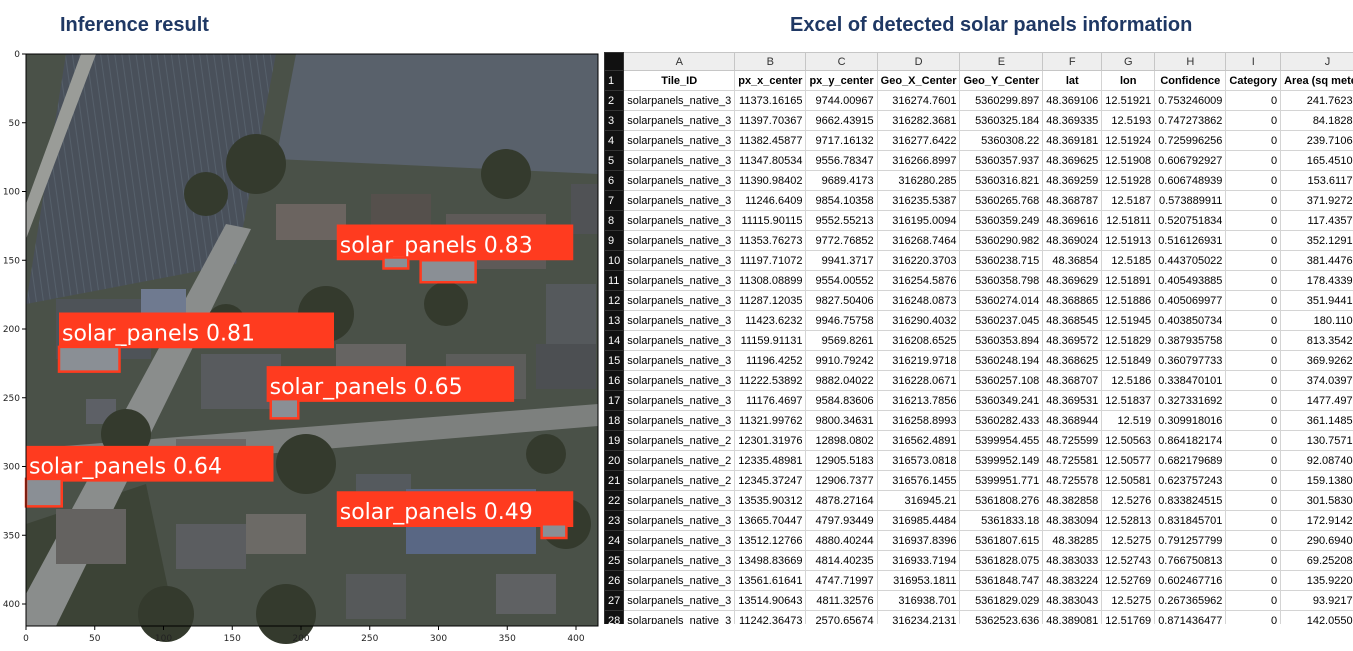  I want to click on data-cell: 316234.2131, so click(918, 617).